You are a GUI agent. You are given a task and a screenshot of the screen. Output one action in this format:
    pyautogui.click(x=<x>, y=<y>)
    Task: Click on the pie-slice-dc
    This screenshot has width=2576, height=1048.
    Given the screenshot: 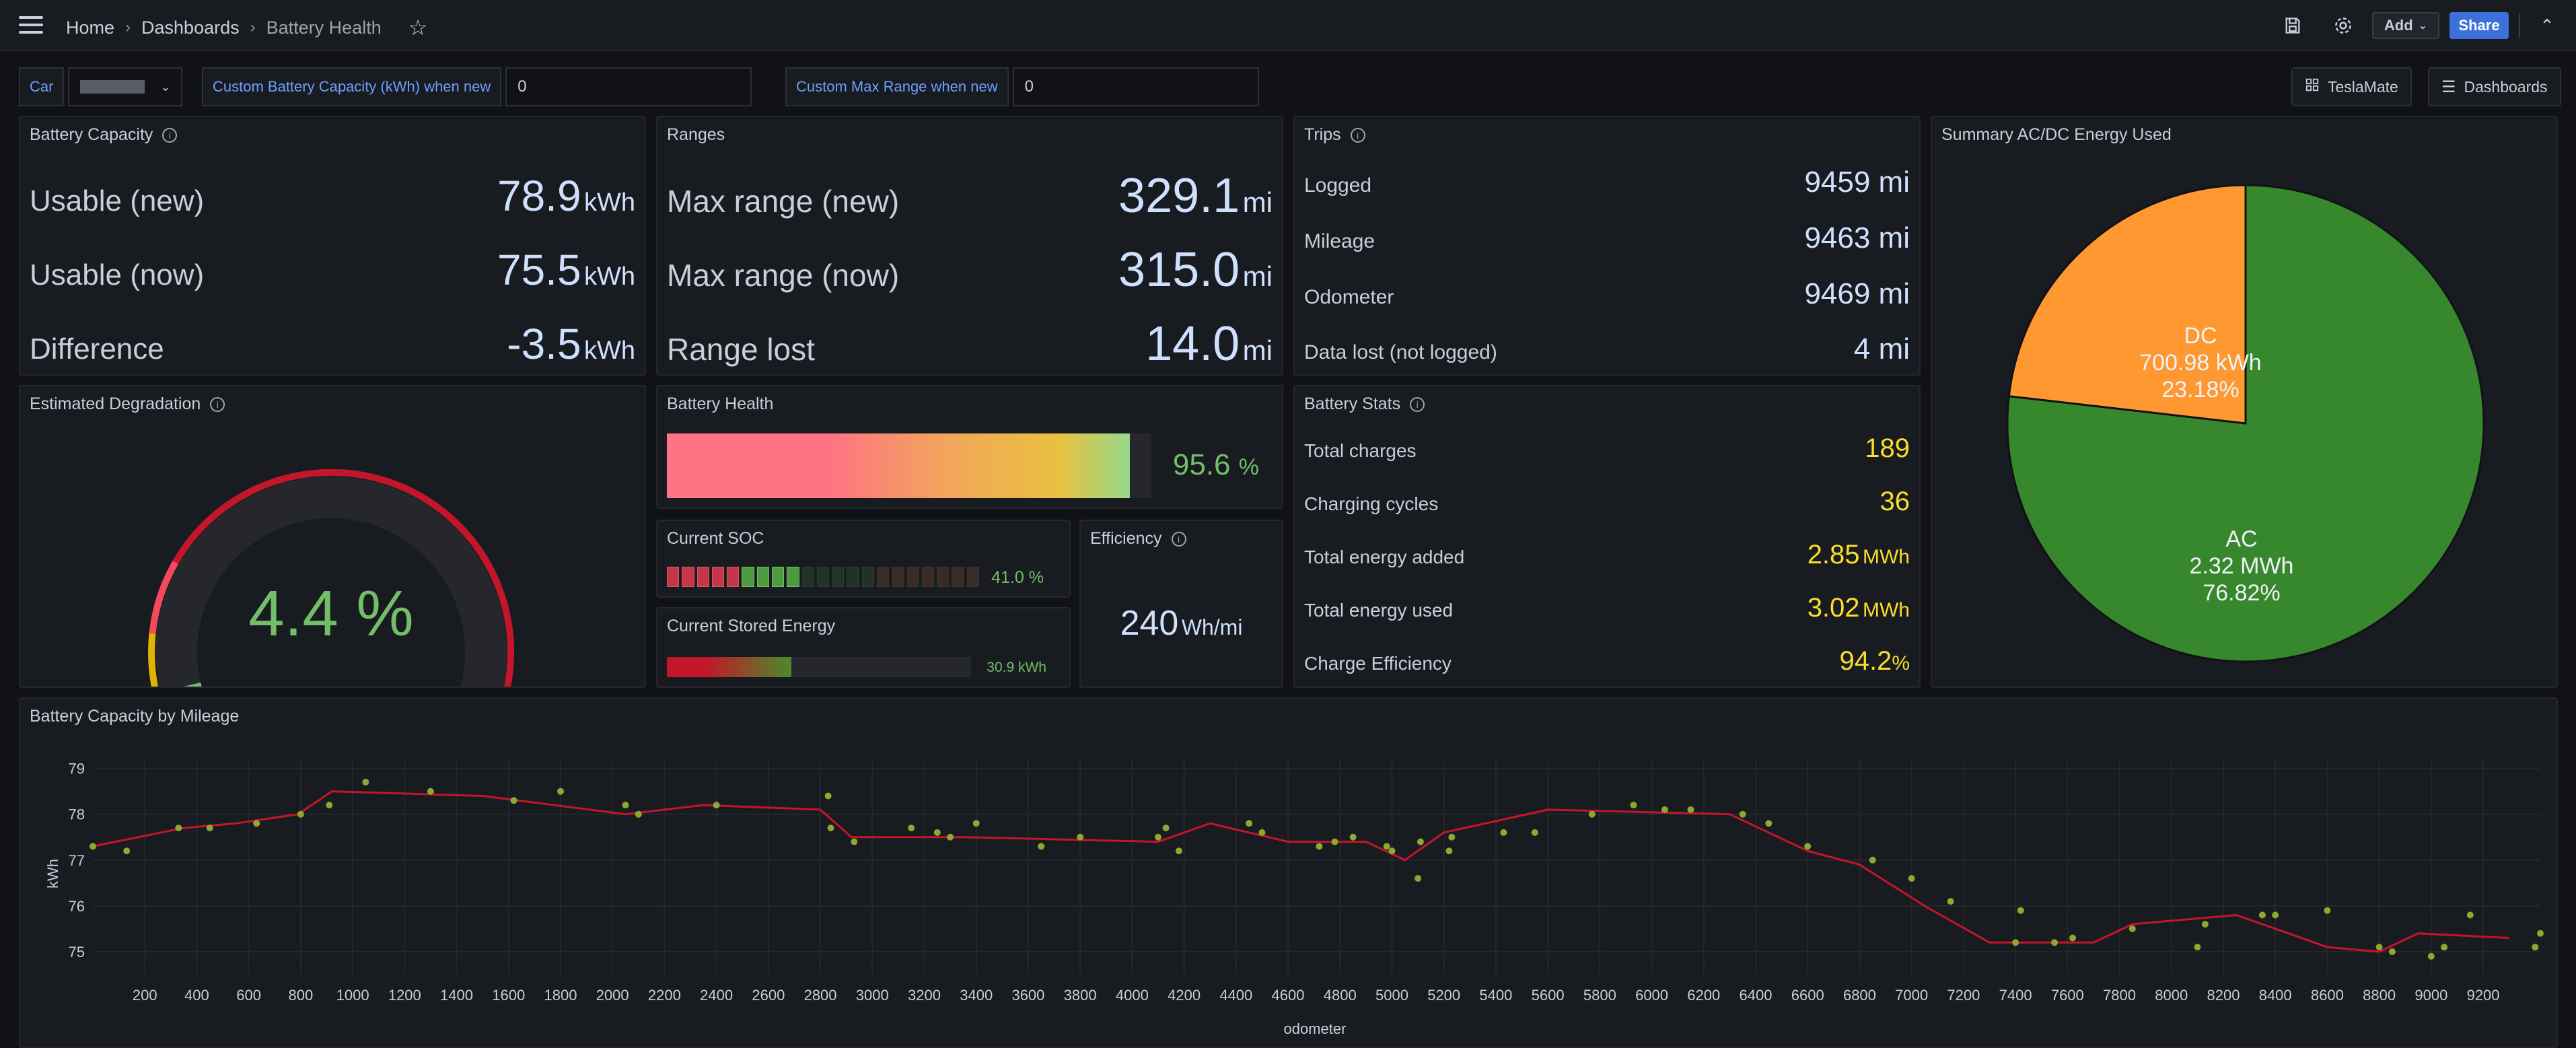 What is the action you would take?
    pyautogui.click(x=2127, y=304)
    